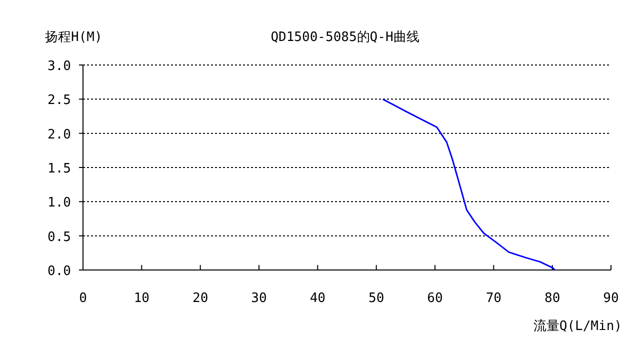 The width and height of the screenshot is (639, 345). I want to click on y-tick-label: 1.5, so click(59, 169).